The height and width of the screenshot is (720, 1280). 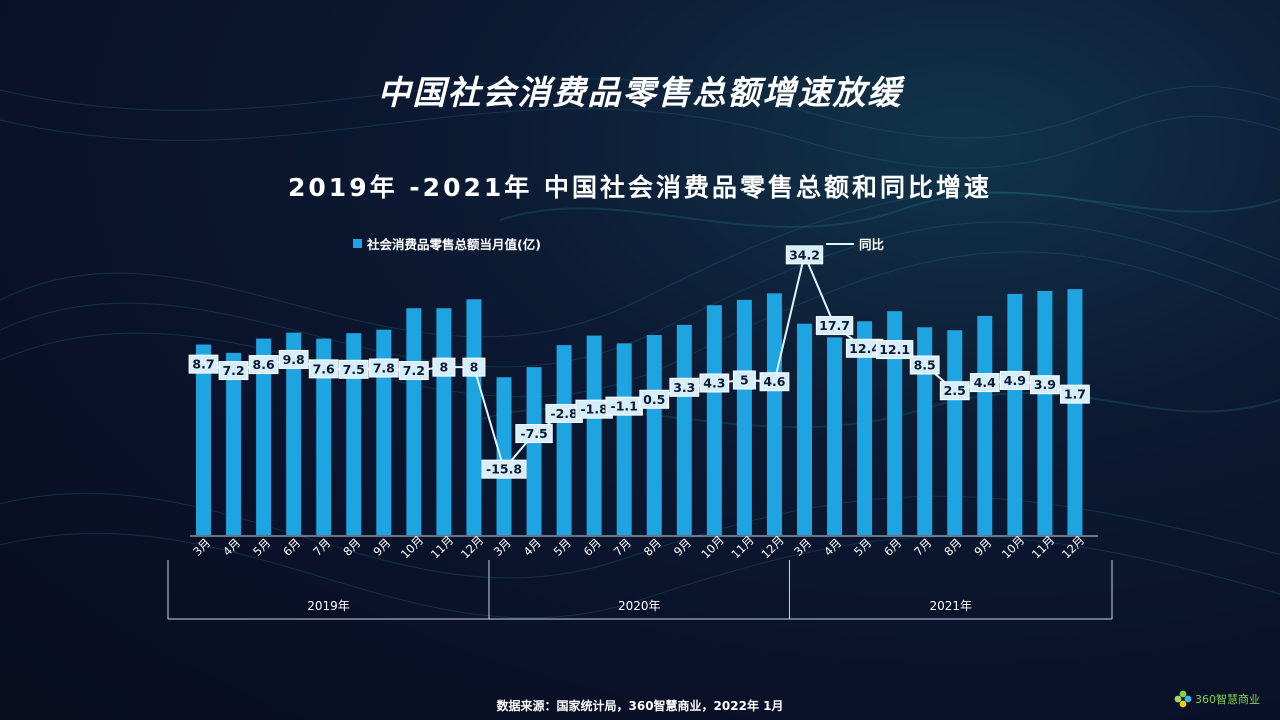 What do you see at coordinates (563, 413) in the screenshot?
I see `data-label: -2.8` at bounding box center [563, 413].